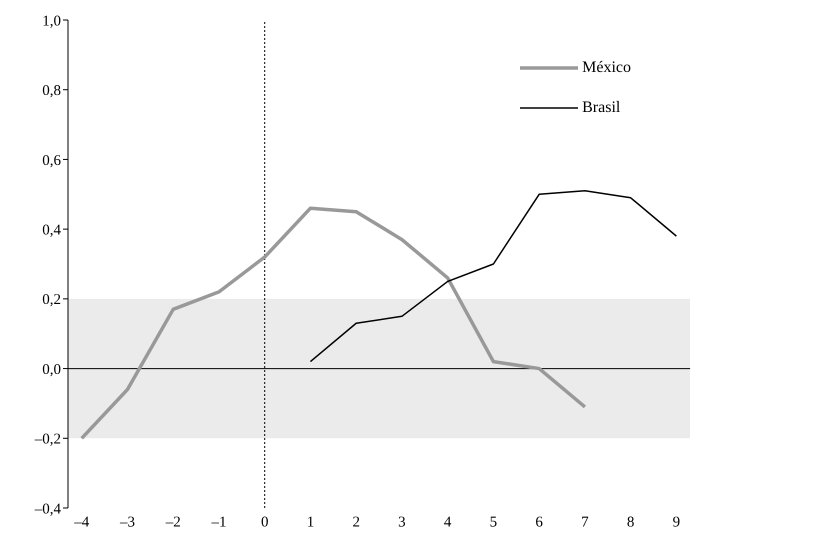 The image size is (829, 556). What do you see at coordinates (494, 276) in the screenshot?
I see `line-series` at bounding box center [494, 276].